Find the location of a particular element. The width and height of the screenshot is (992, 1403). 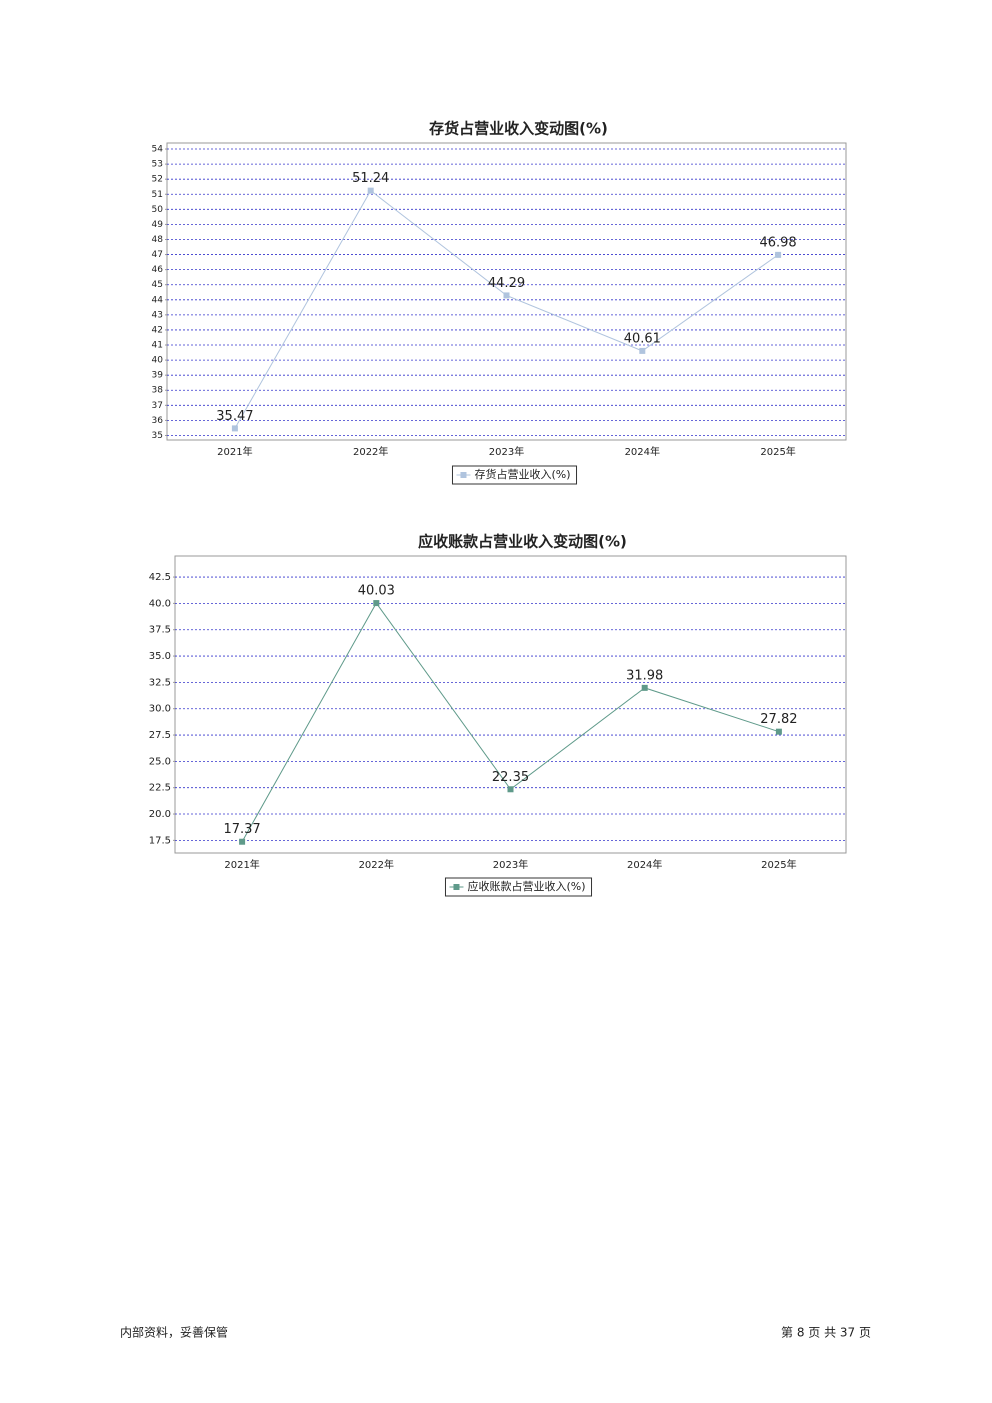

y-tick-label: 50 is located at coordinates (158, 210).